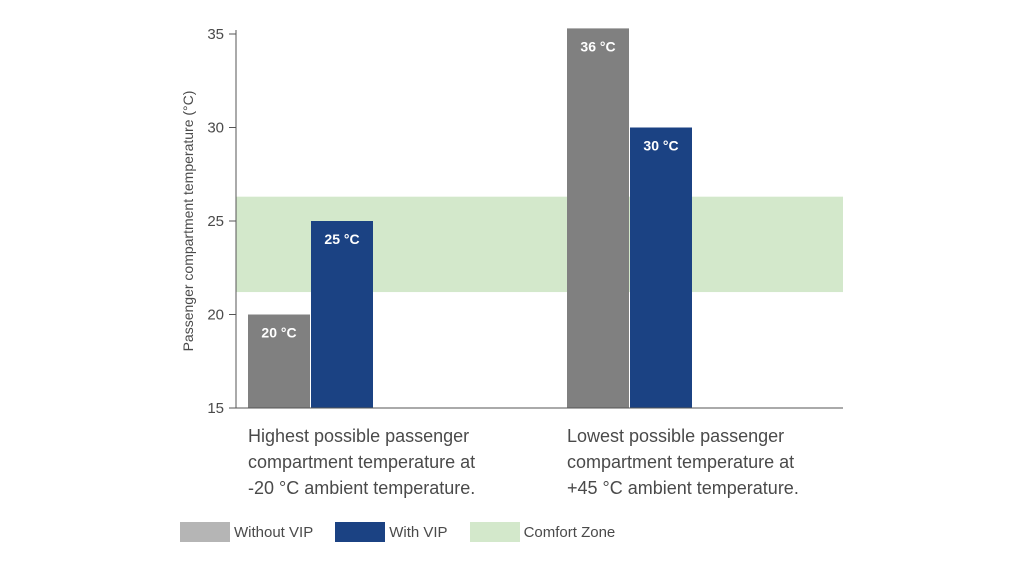 The height and width of the screenshot is (581, 1024). Describe the element at coordinates (215, 128) in the screenshot. I see `y-tick-label: 30` at that location.